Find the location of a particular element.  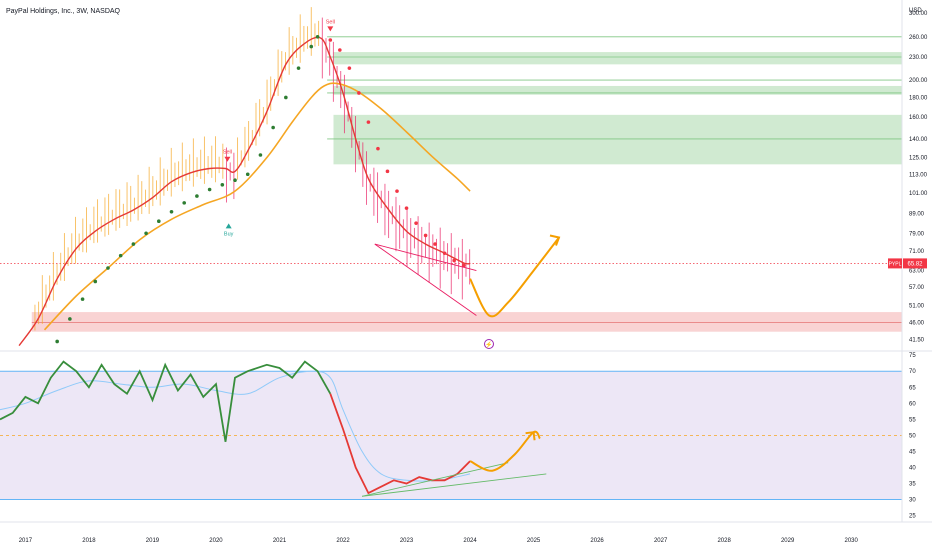

rsi-tick-label: 25 is located at coordinates (912, 517).